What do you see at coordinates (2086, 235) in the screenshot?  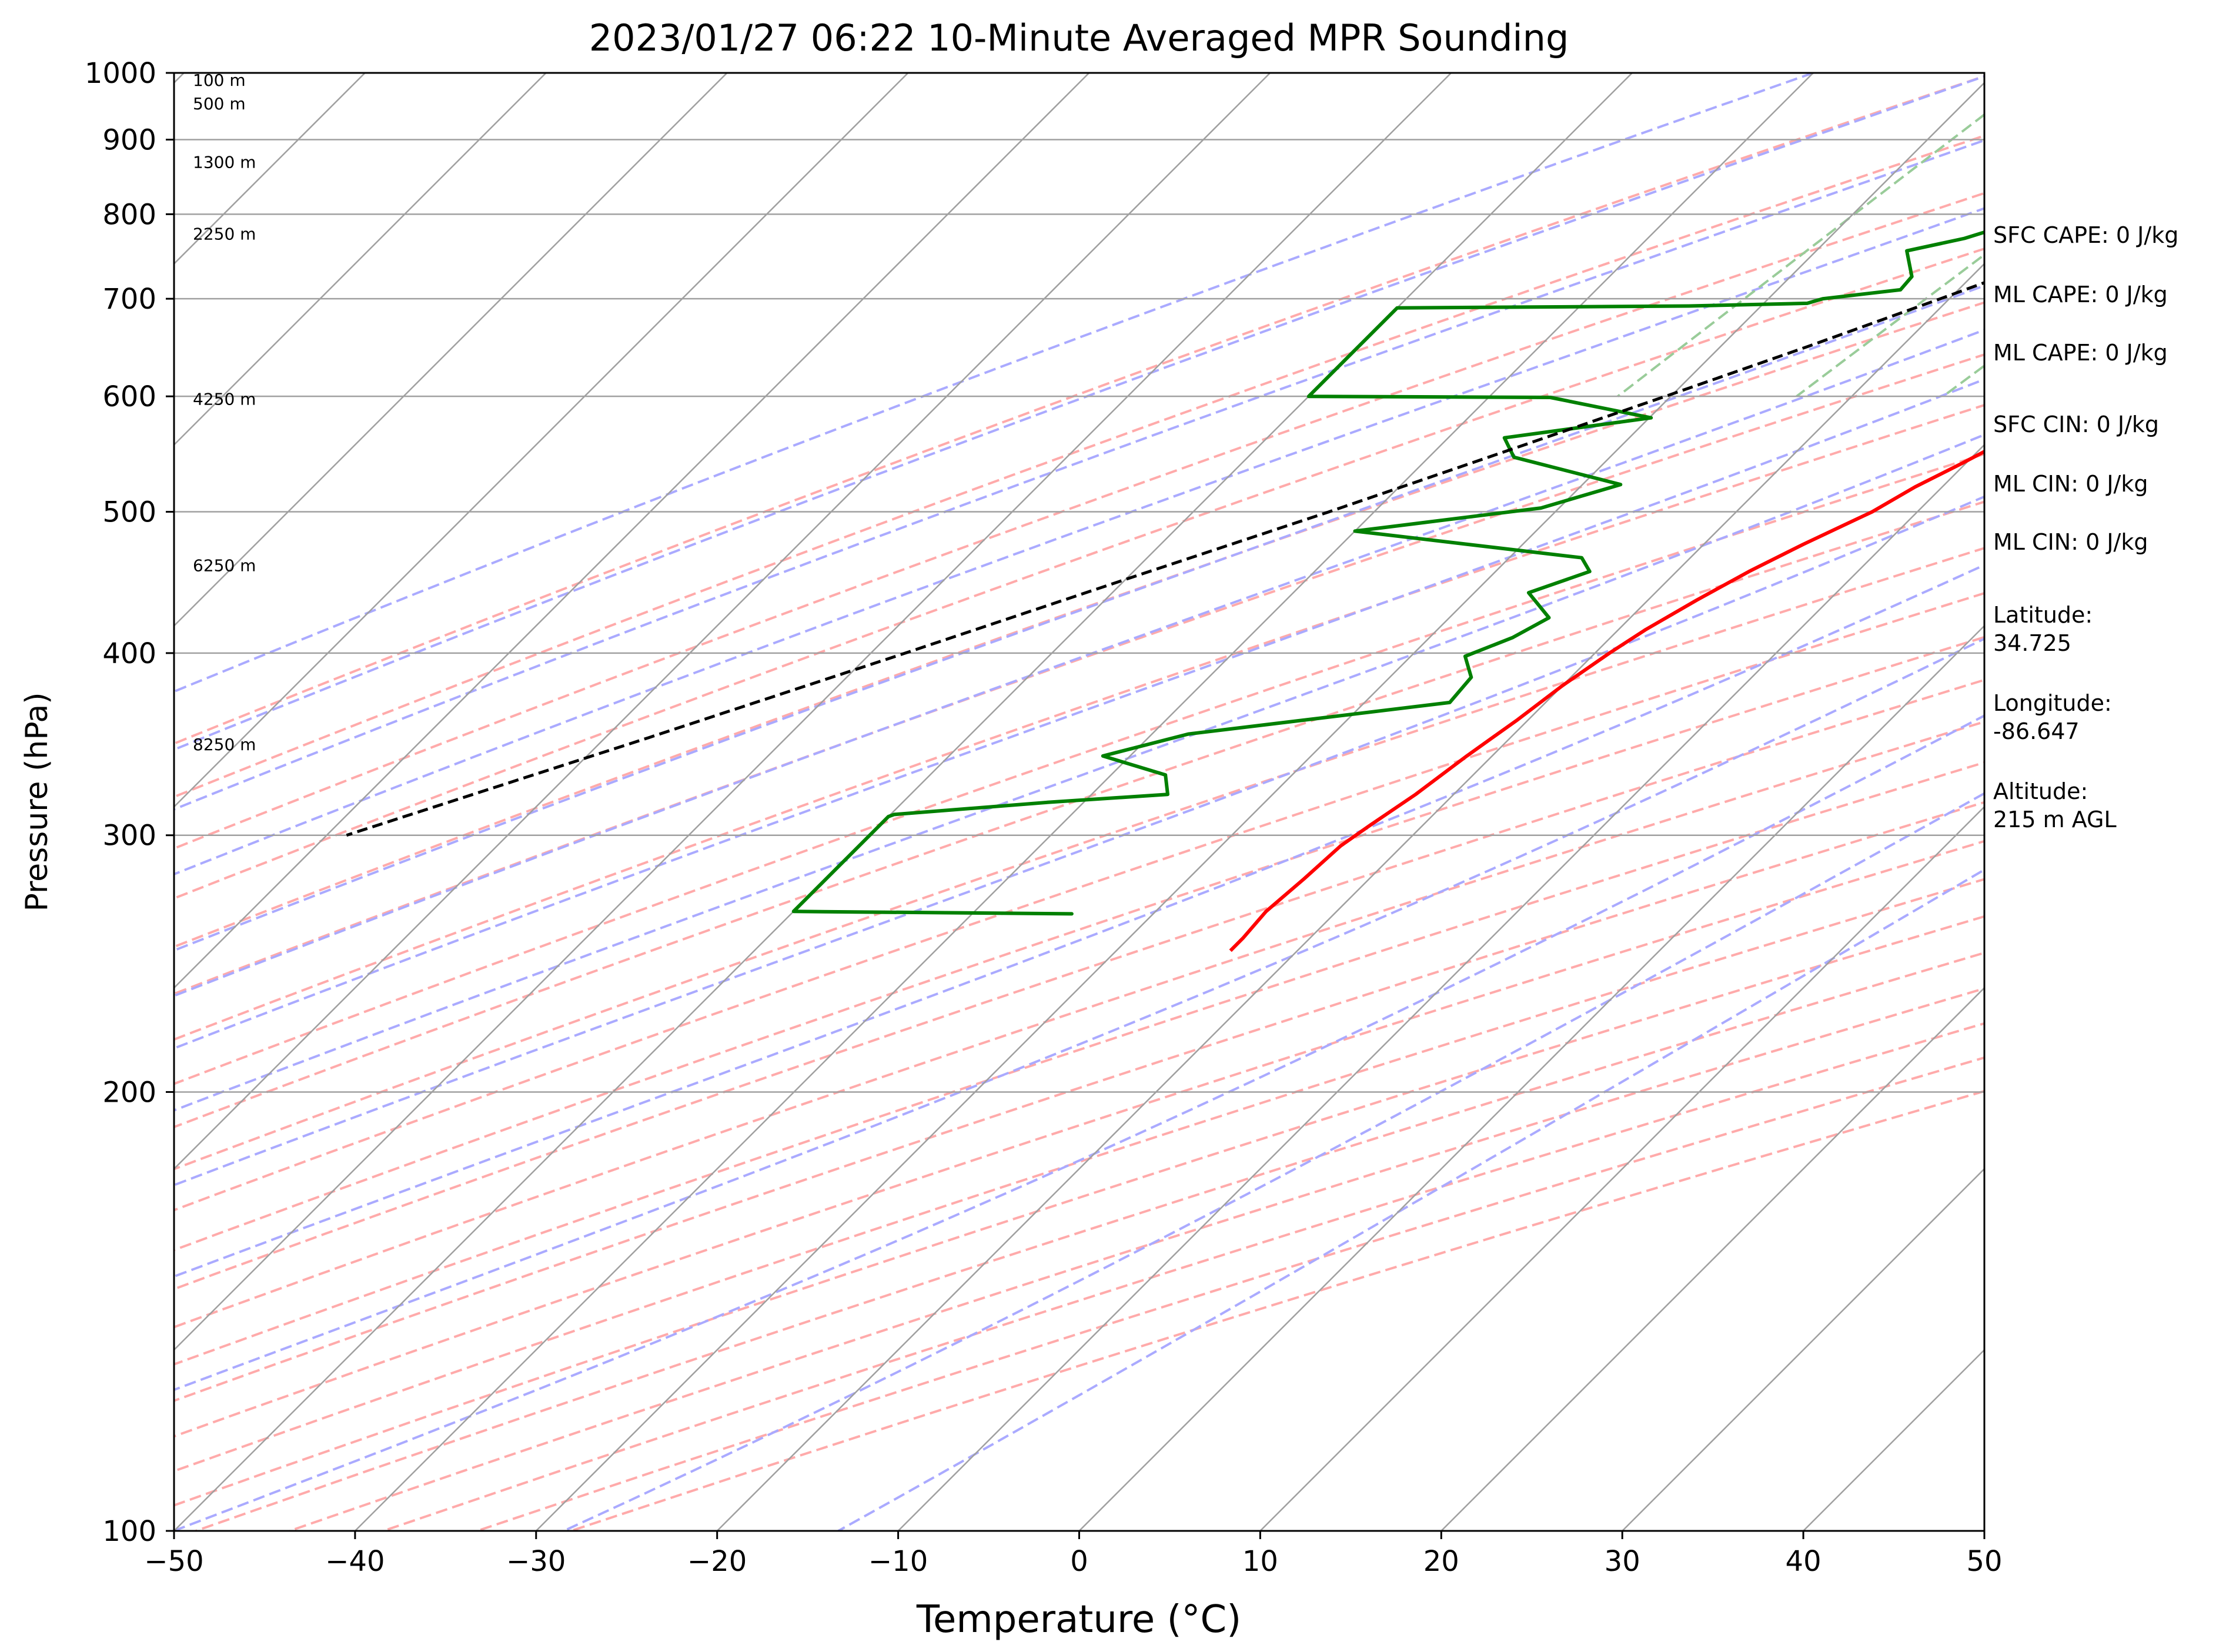 I see `info-sfc-cape: SFC CAPE: 0 J/kg` at bounding box center [2086, 235].